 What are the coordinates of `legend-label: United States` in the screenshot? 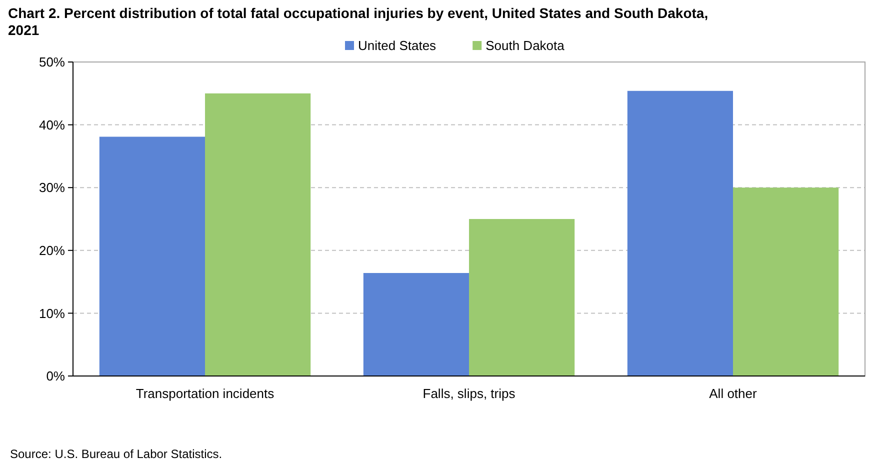 It's located at (397, 45).